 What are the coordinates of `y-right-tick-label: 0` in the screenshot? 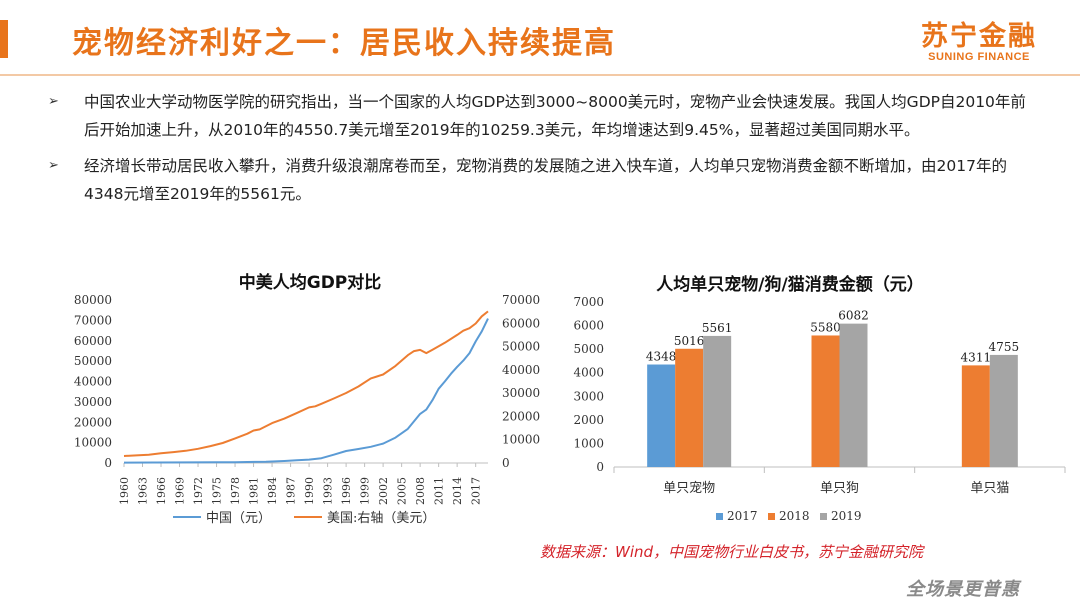 It's located at (506, 463).